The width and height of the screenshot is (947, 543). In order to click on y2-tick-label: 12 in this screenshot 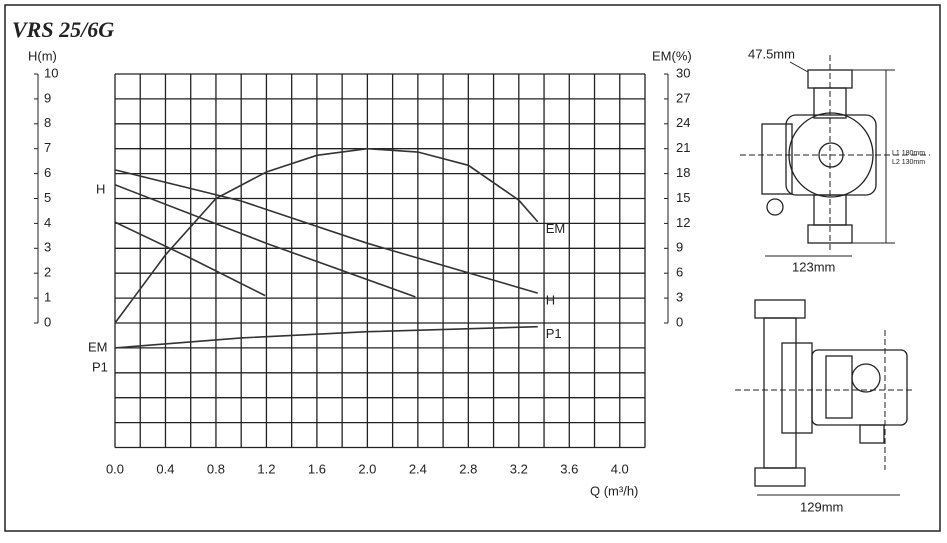, I will do `click(683, 222)`.